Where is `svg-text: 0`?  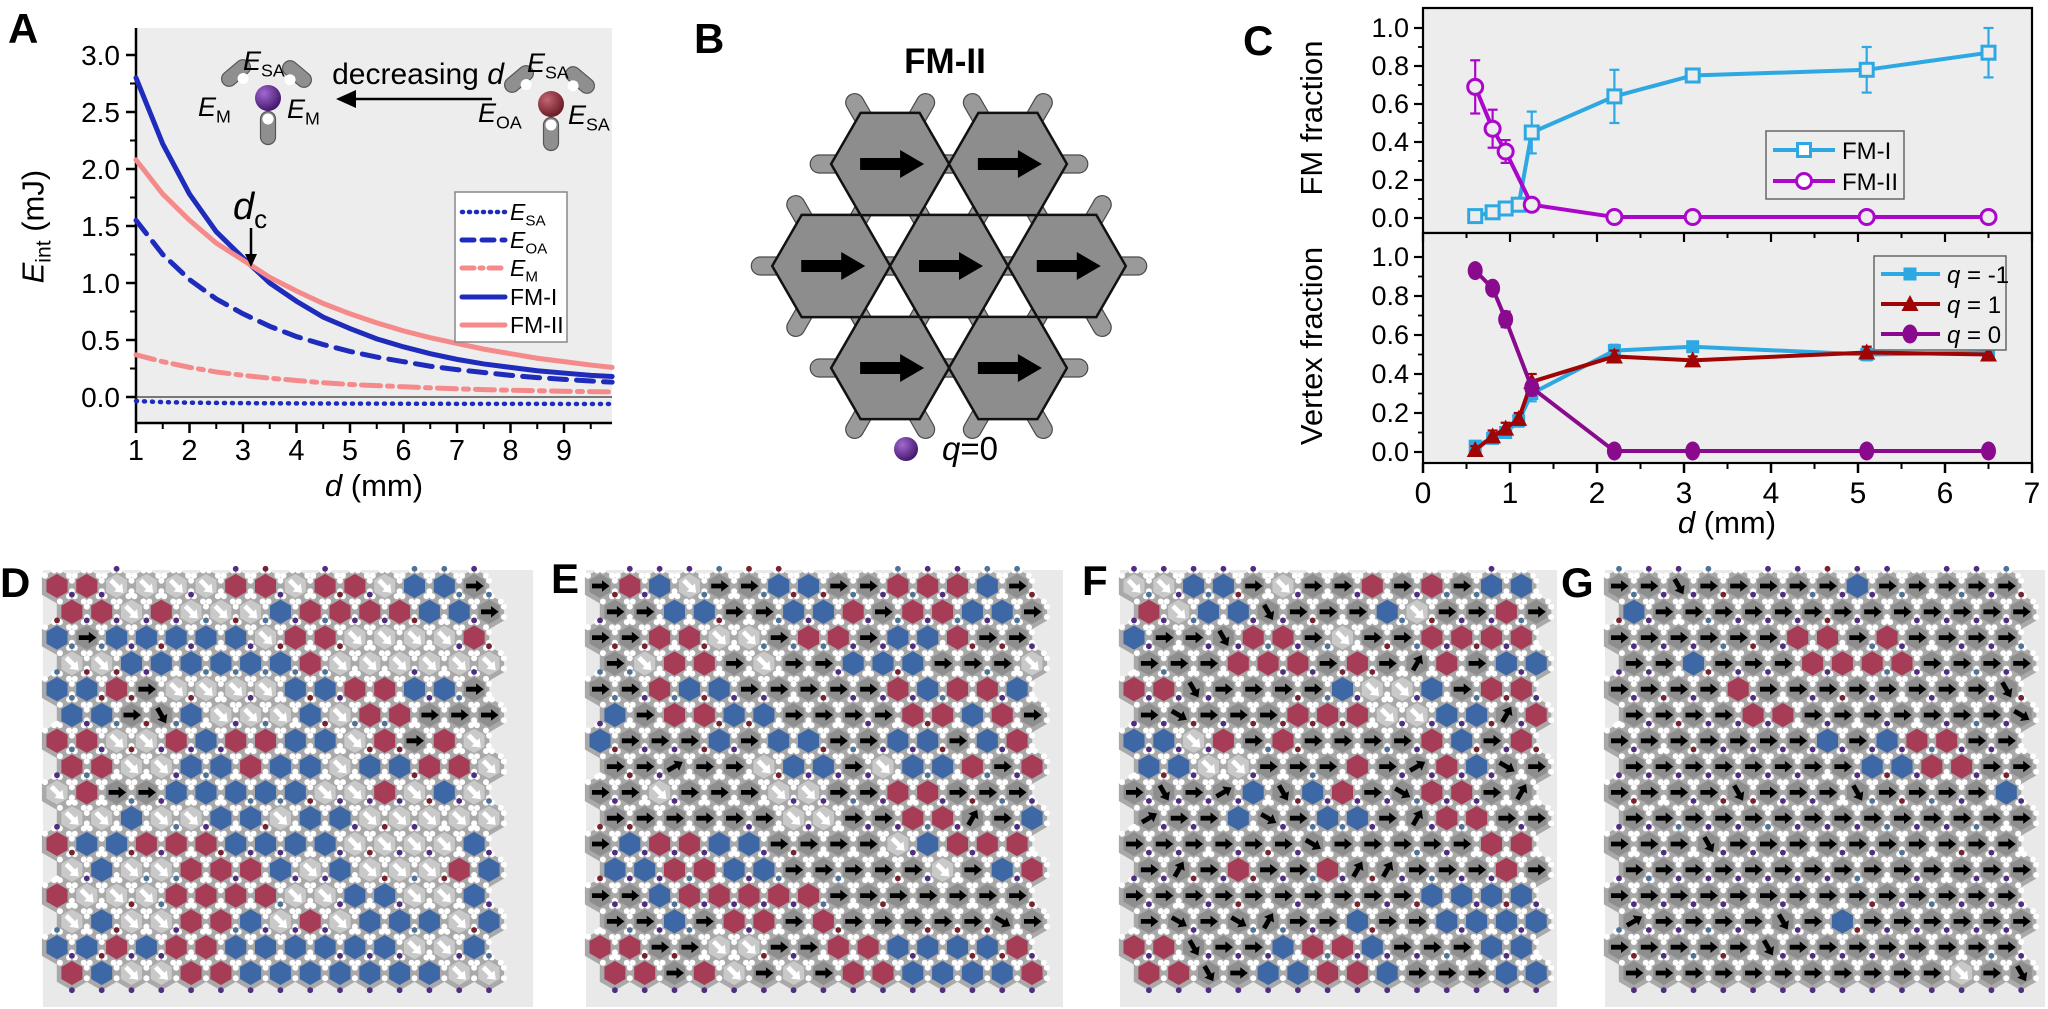
svg-text: 0 is located at coordinates (1423, 493).